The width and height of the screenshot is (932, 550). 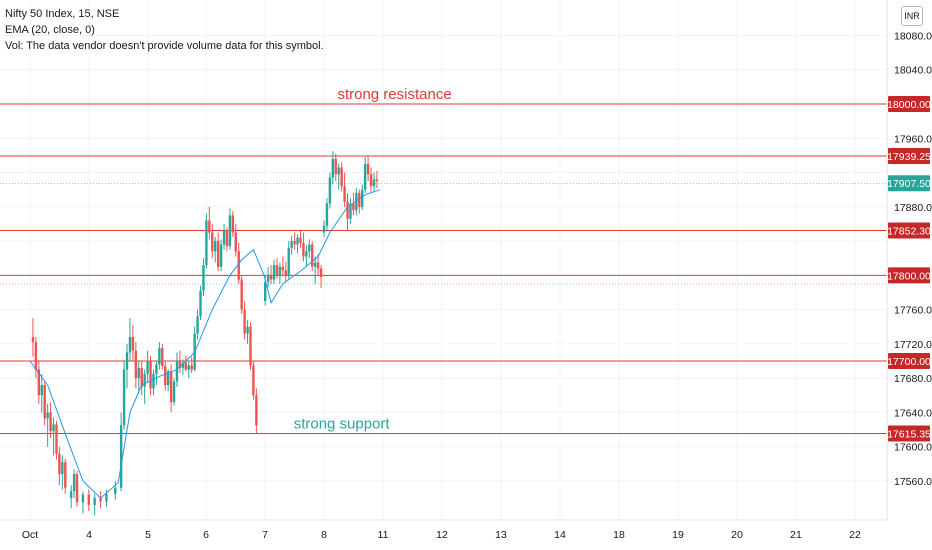 I want to click on annotation-resistance: strong resistance, so click(x=394, y=94).